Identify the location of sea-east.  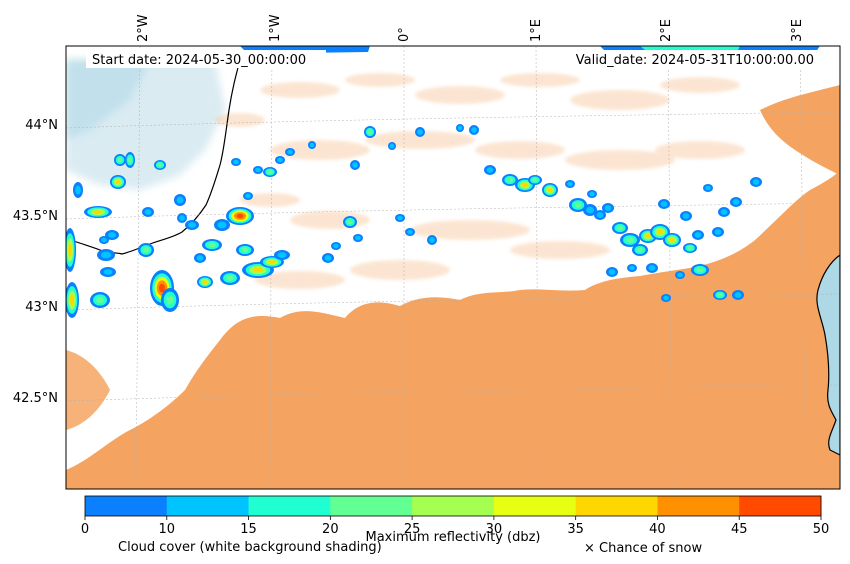
(828, 355).